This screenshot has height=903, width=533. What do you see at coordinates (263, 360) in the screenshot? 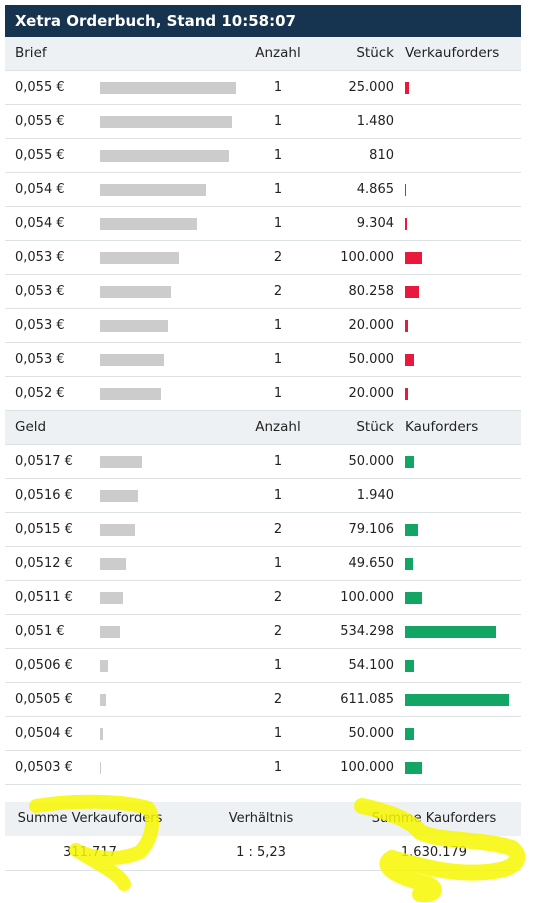
I see `ask-row: 0,053 € 1 50.000` at bounding box center [263, 360].